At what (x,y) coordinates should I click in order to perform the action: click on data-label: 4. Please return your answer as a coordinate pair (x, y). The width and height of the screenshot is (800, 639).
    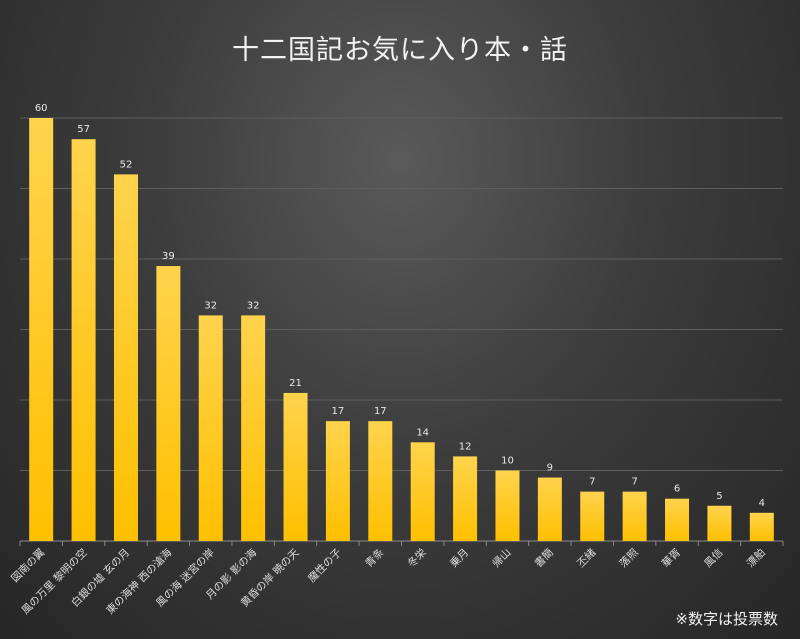
    Looking at the image, I should click on (762, 503).